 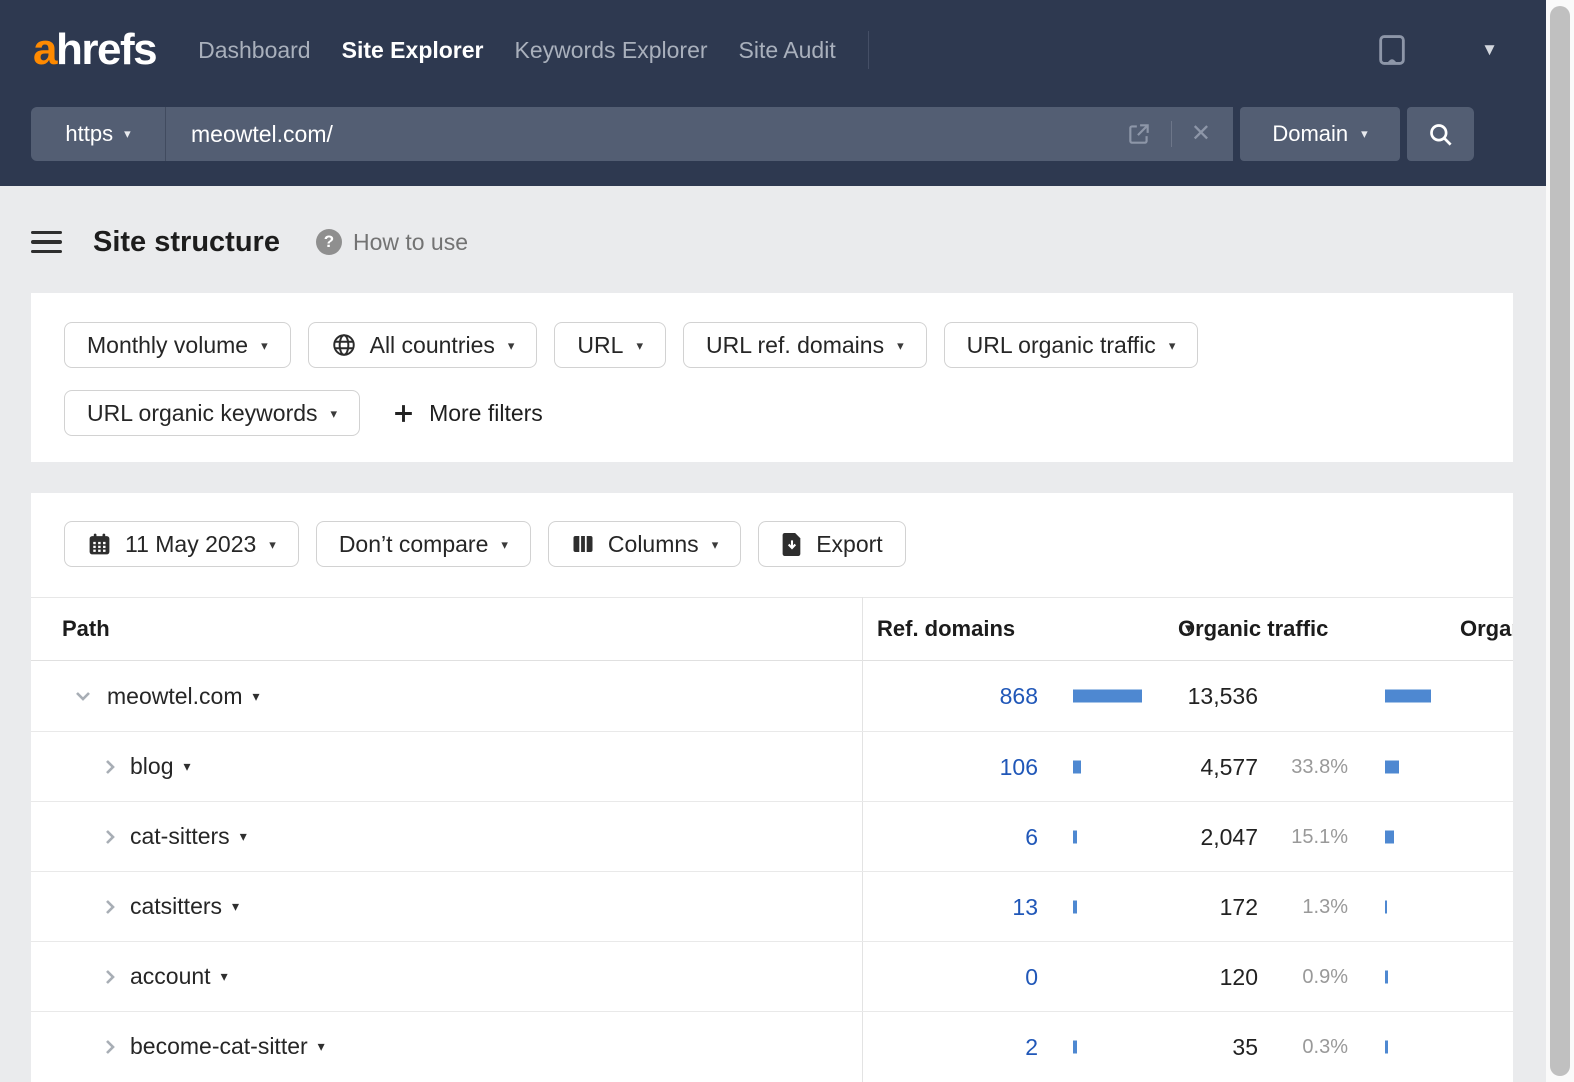 I want to click on more-filters-button: More filters, so click(x=467, y=413).